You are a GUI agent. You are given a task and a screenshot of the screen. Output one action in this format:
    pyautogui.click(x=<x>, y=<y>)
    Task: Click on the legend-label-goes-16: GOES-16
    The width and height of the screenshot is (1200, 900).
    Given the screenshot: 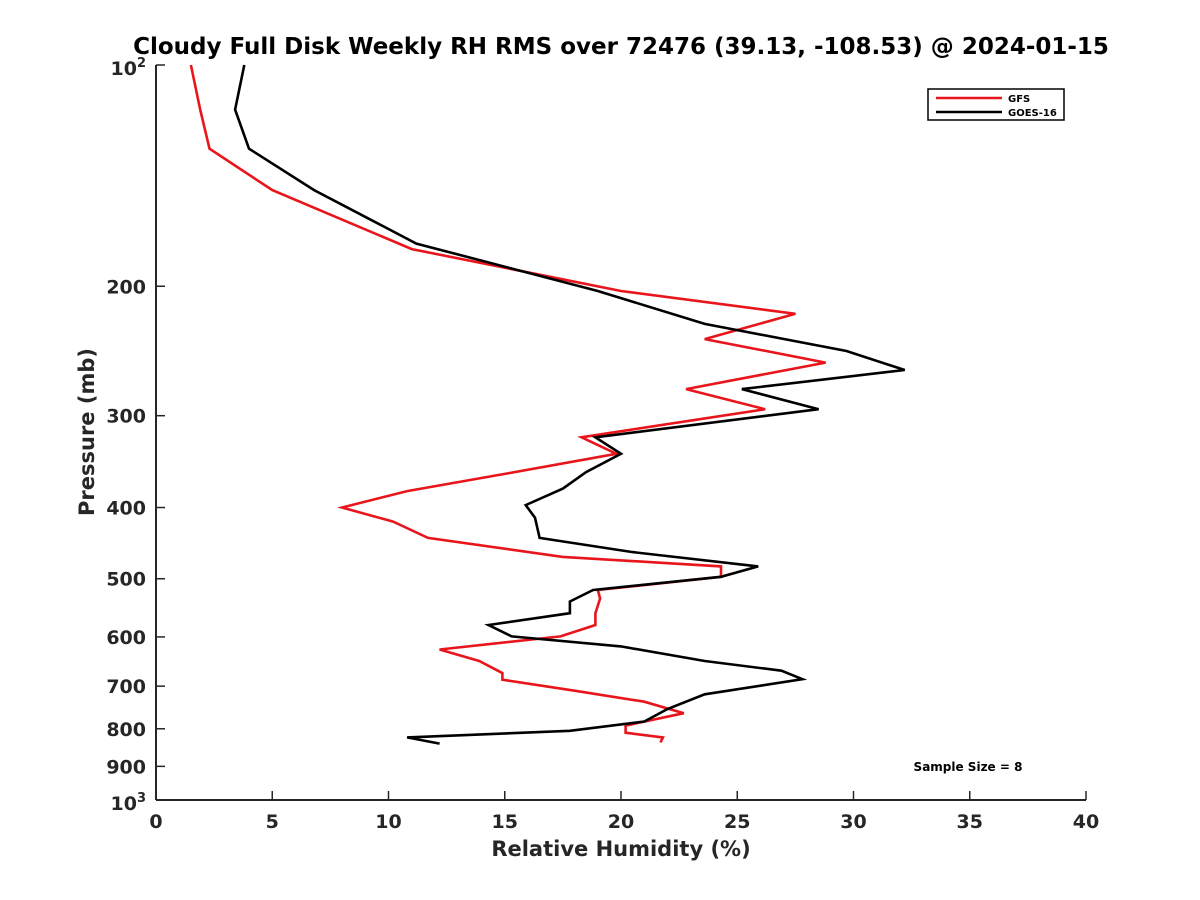 What is the action you would take?
    pyautogui.click(x=1032, y=113)
    